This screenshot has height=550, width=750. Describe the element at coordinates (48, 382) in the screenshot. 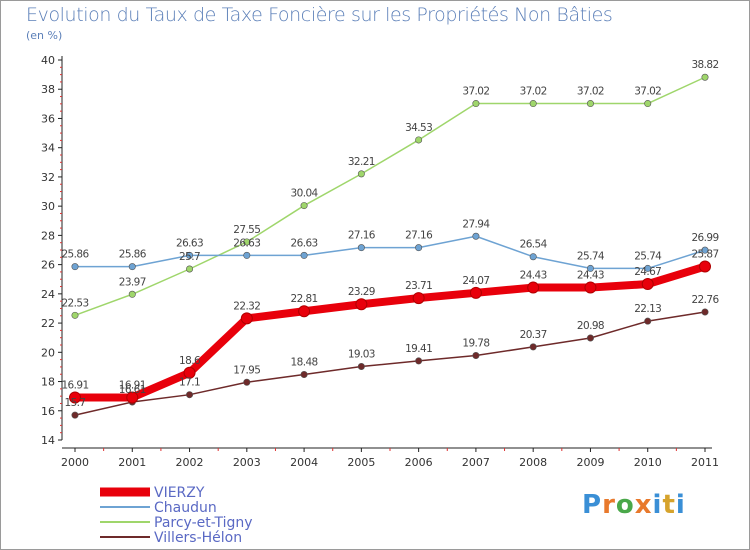

I see `y-tick-label: 18` at that location.